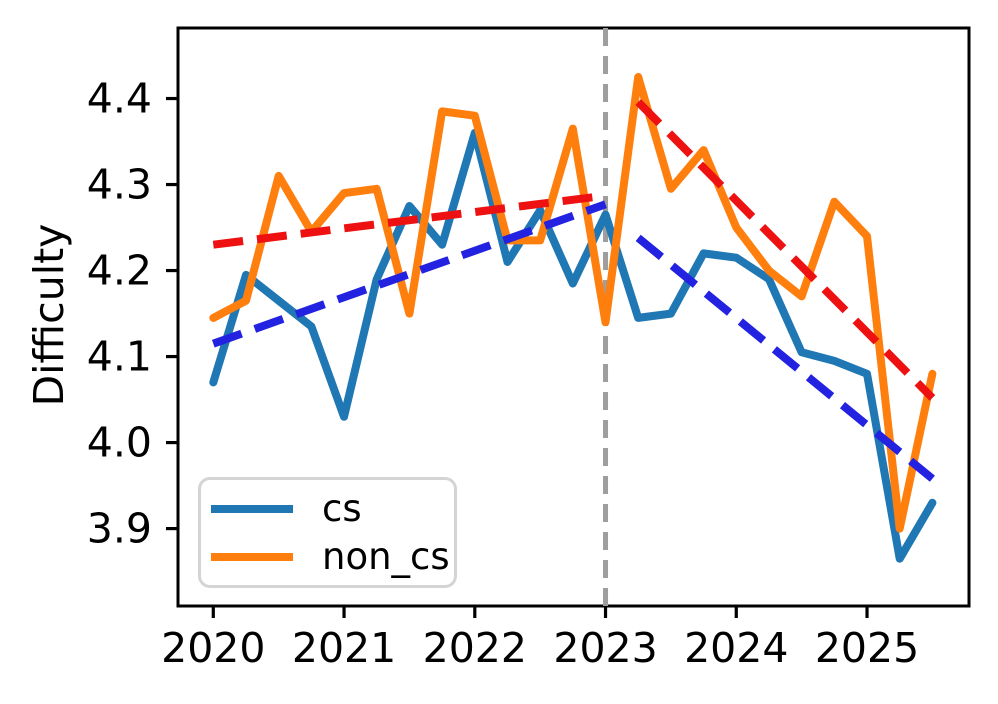 This screenshot has height=704, width=998. What do you see at coordinates (119, 529) in the screenshot?
I see `y-tick-label: 3.9` at bounding box center [119, 529].